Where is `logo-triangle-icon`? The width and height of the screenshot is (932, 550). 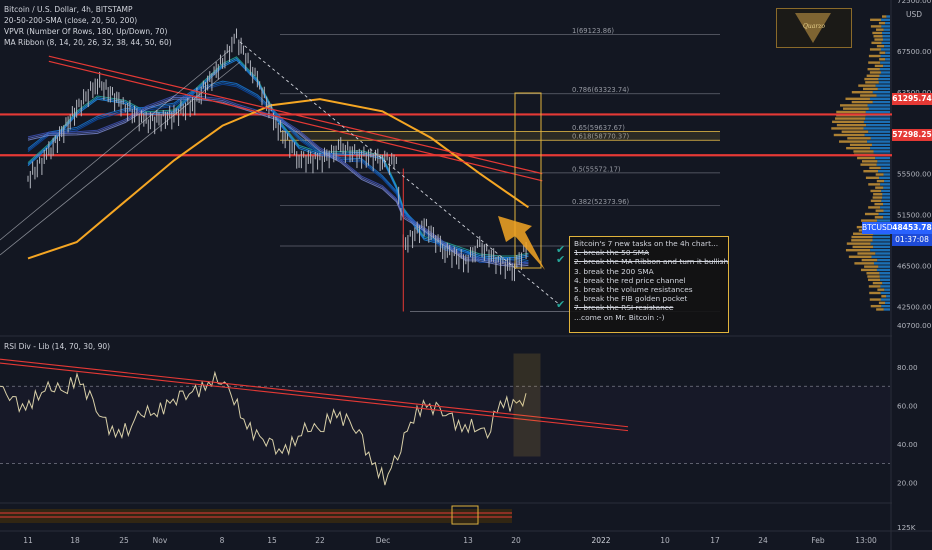 logo-triangle-icon is located at coordinates (813, 28).